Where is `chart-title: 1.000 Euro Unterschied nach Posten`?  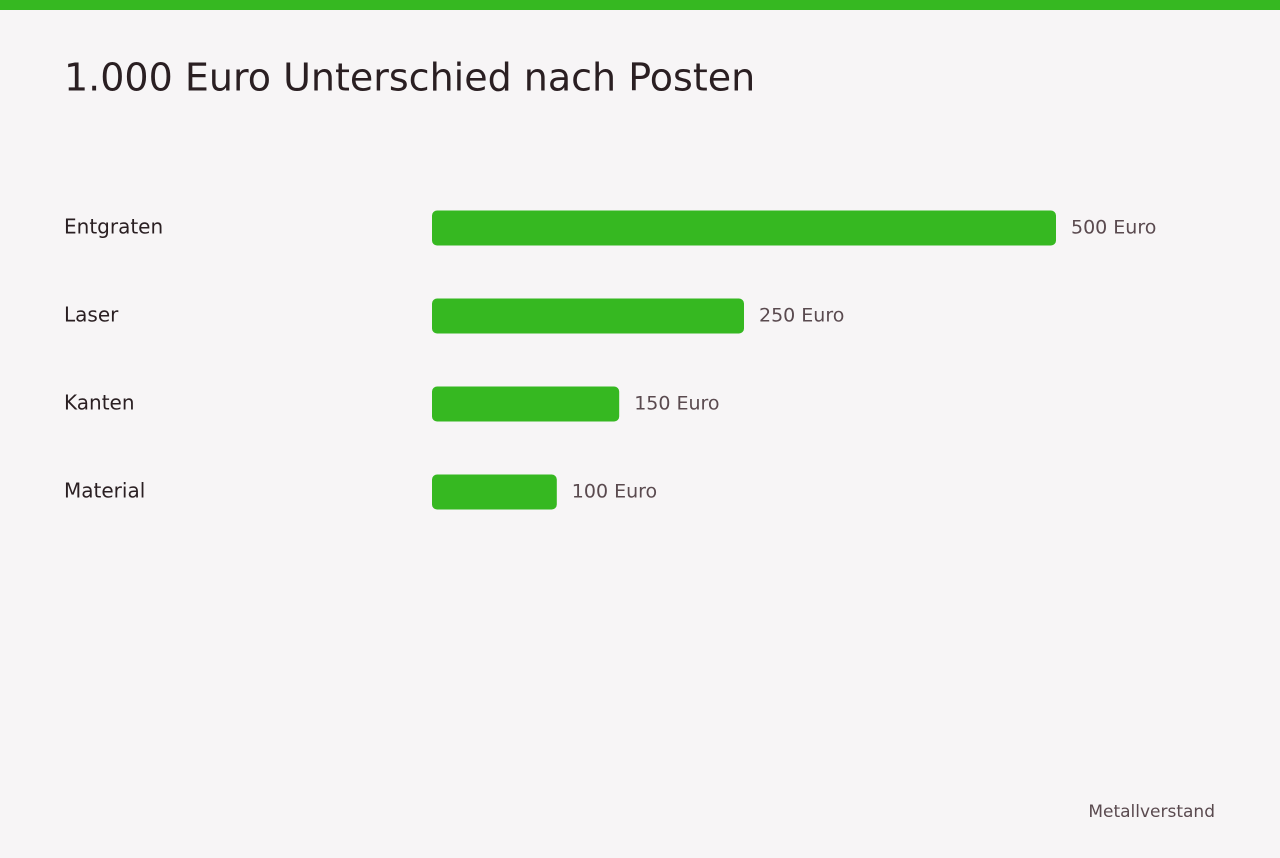 chart-title: 1.000 Euro Unterschied nach Posten is located at coordinates (409, 78).